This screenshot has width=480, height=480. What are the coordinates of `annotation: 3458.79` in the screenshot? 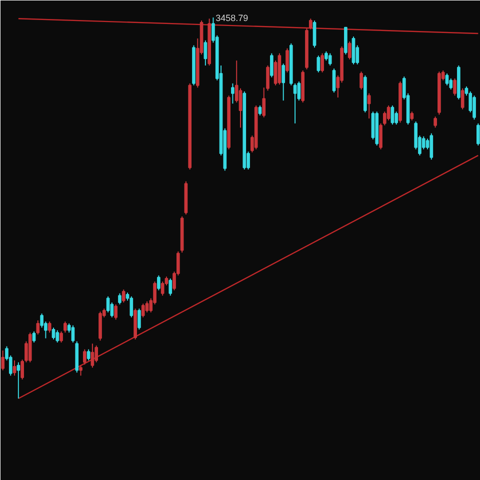 It's located at (232, 18).